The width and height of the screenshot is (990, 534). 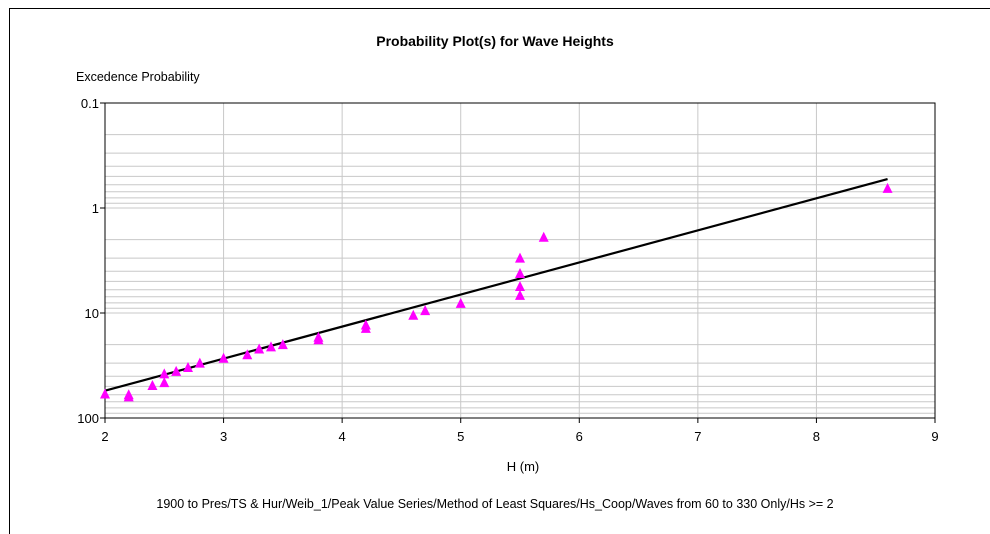 I want to click on x-tick-label: 4, so click(x=342, y=436).